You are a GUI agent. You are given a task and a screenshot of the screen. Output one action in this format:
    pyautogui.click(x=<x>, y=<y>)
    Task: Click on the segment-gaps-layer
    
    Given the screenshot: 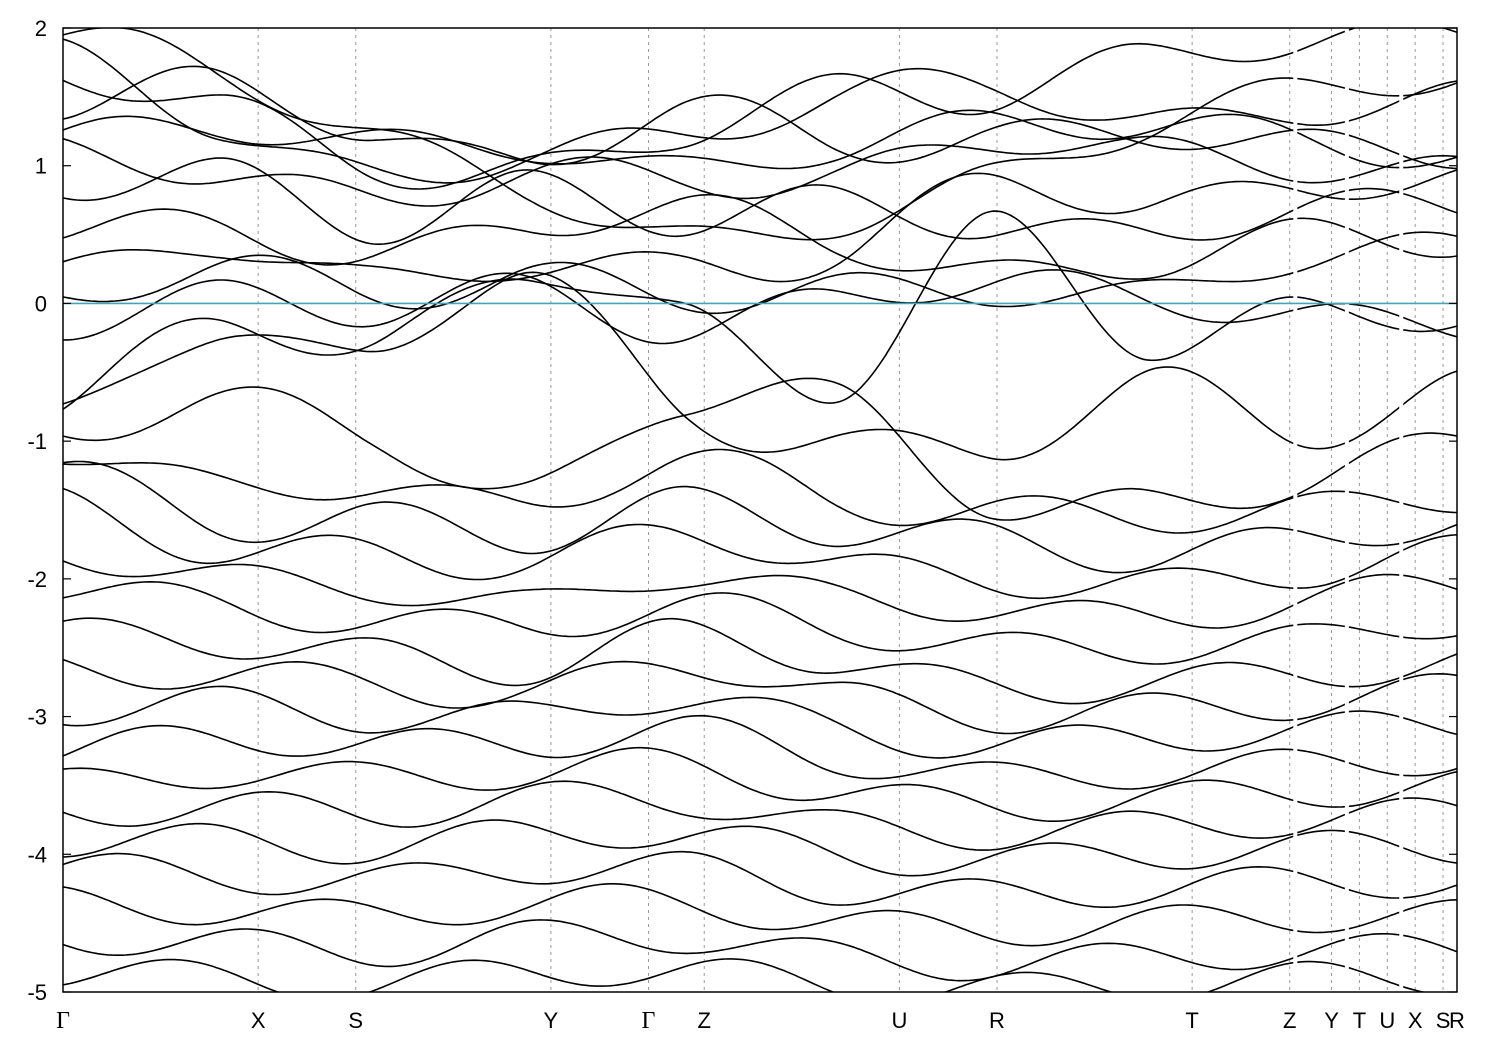 What is the action you would take?
    pyautogui.click(x=1348, y=510)
    